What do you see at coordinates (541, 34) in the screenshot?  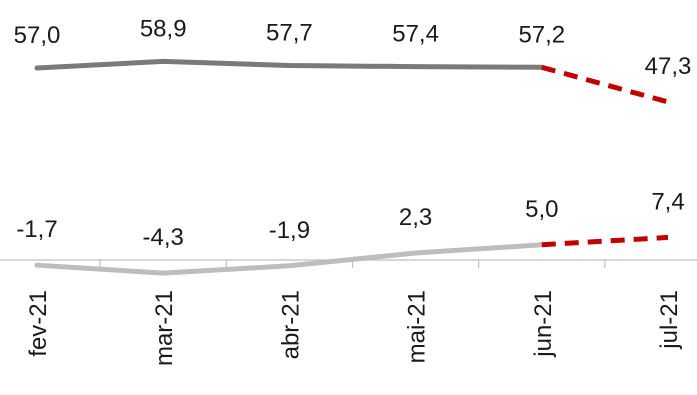 I see `data-label: 57,2` at bounding box center [541, 34].